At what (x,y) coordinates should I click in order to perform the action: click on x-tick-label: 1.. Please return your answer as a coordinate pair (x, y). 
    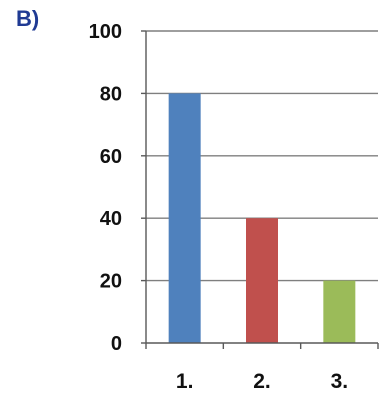
    Looking at the image, I should click on (185, 381).